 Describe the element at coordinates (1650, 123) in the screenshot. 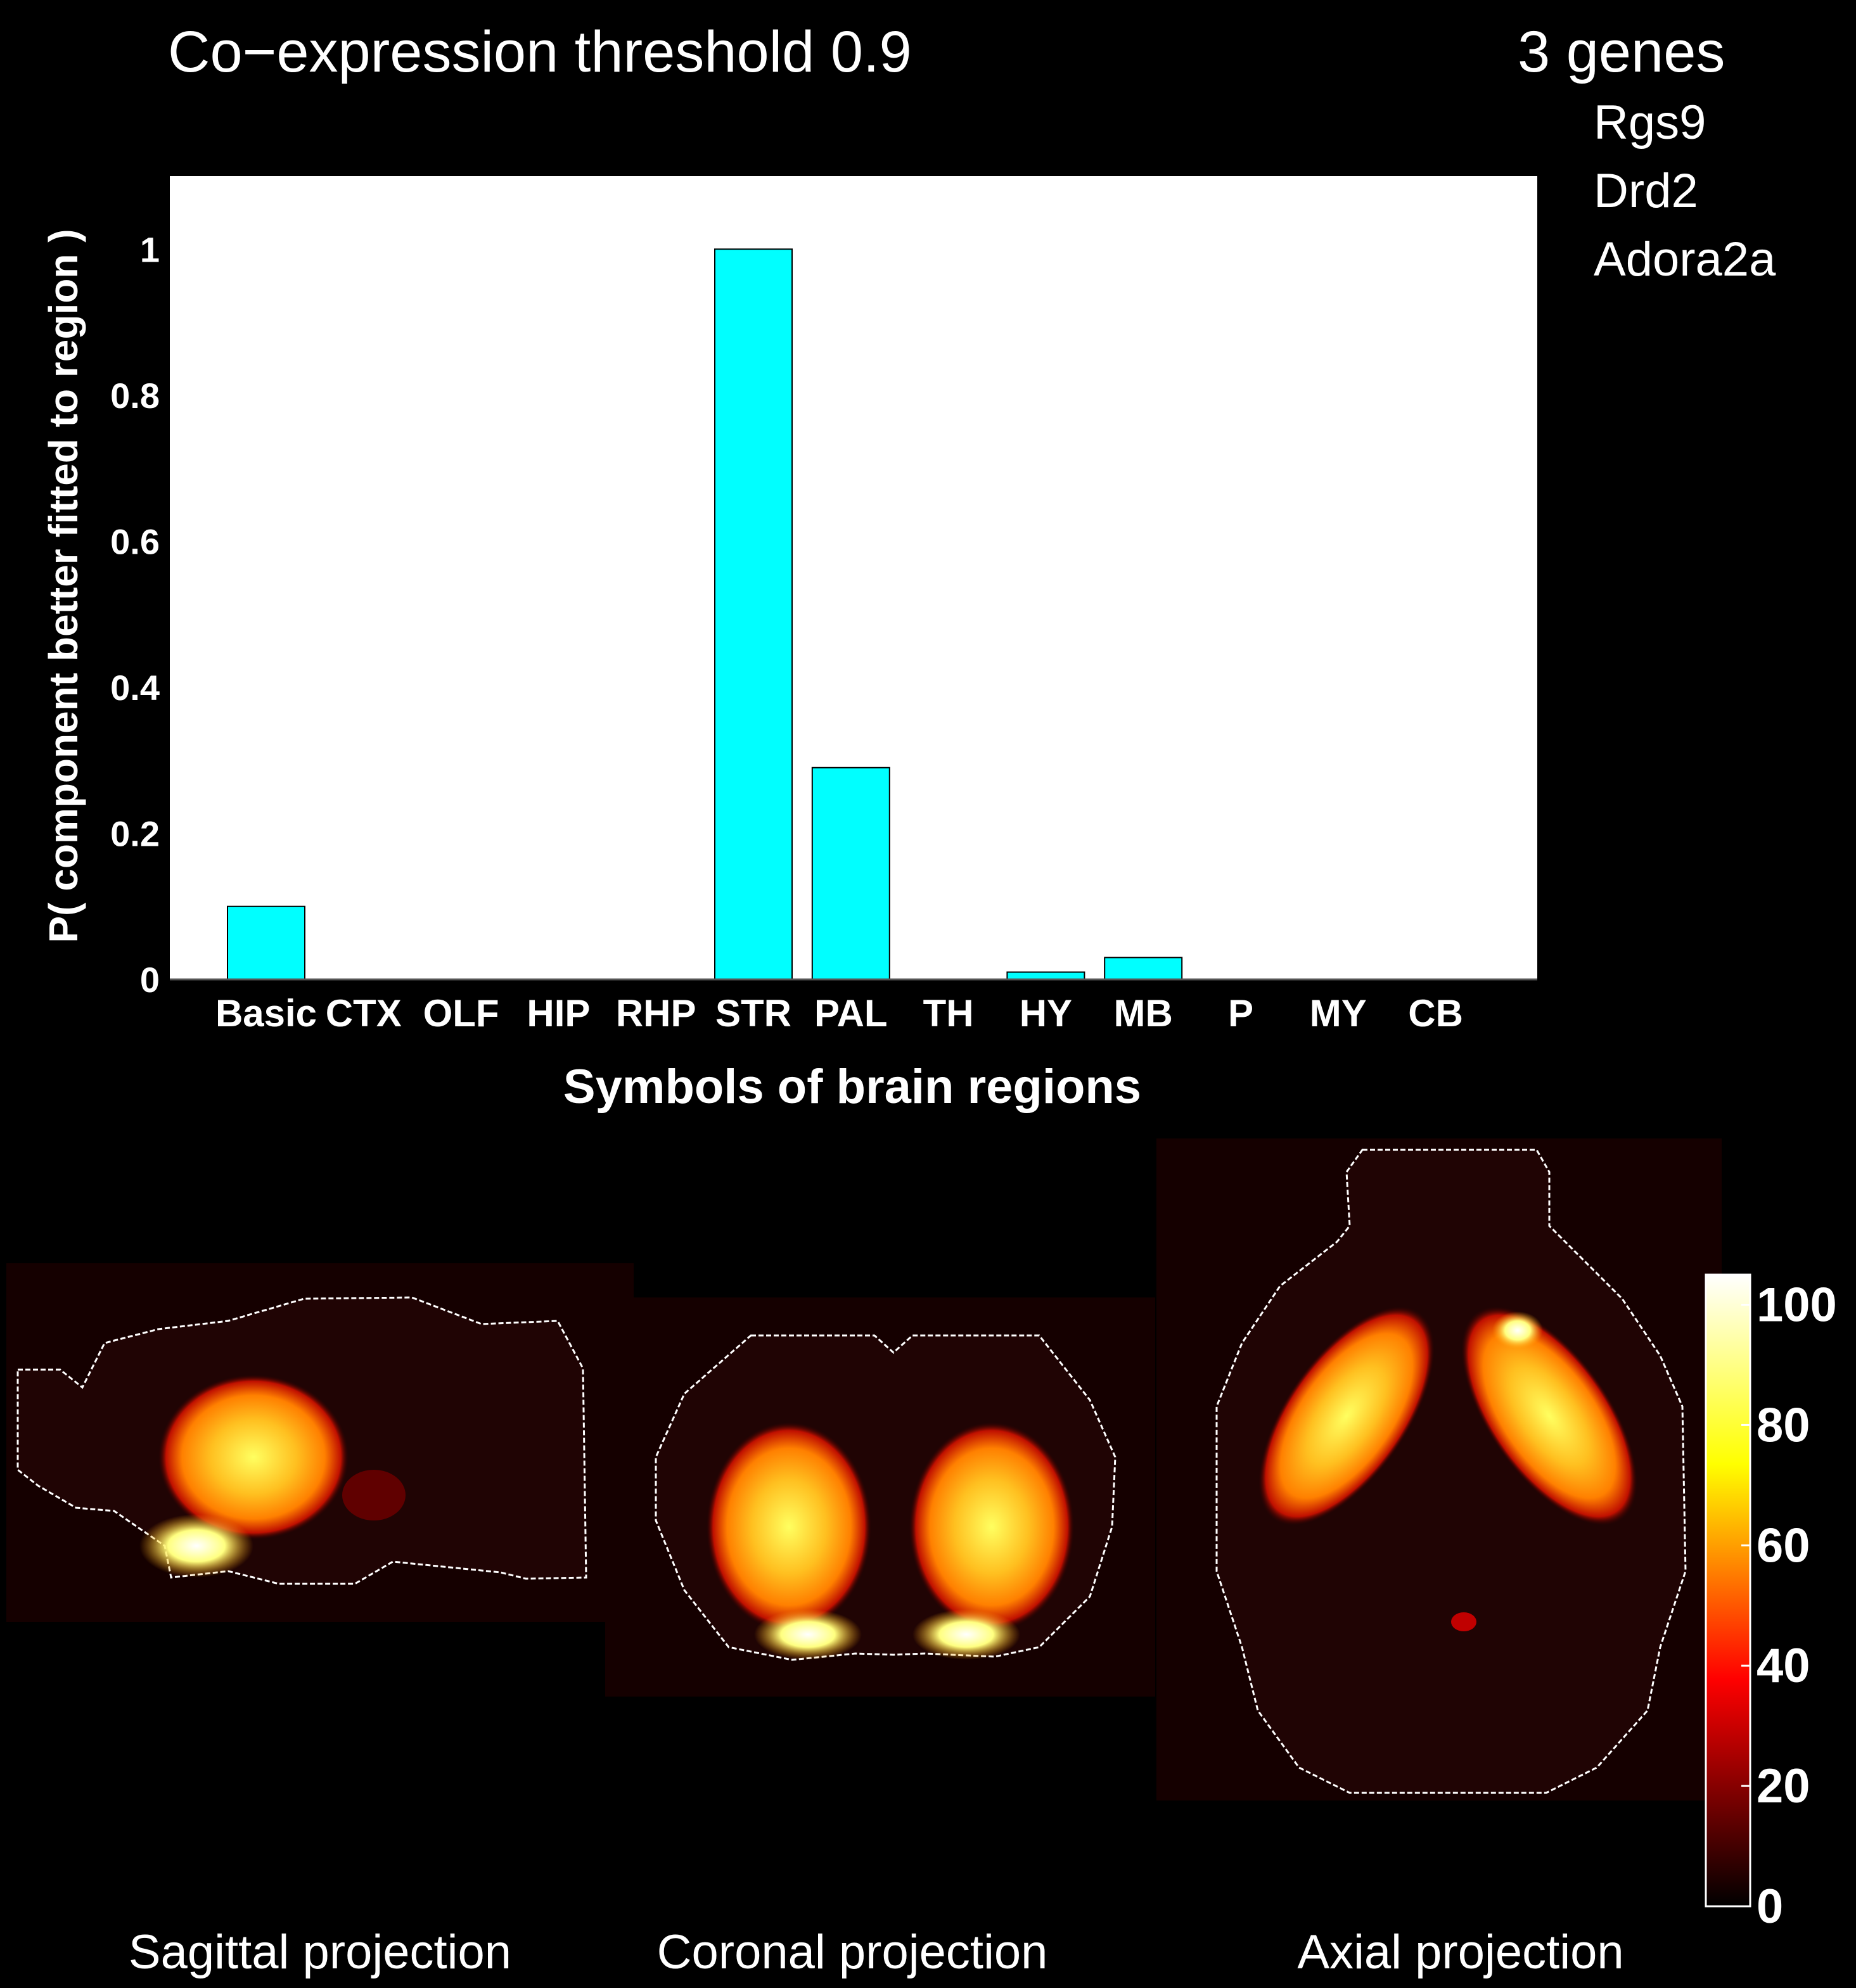

I see `gene-label: Rgs9` at that location.